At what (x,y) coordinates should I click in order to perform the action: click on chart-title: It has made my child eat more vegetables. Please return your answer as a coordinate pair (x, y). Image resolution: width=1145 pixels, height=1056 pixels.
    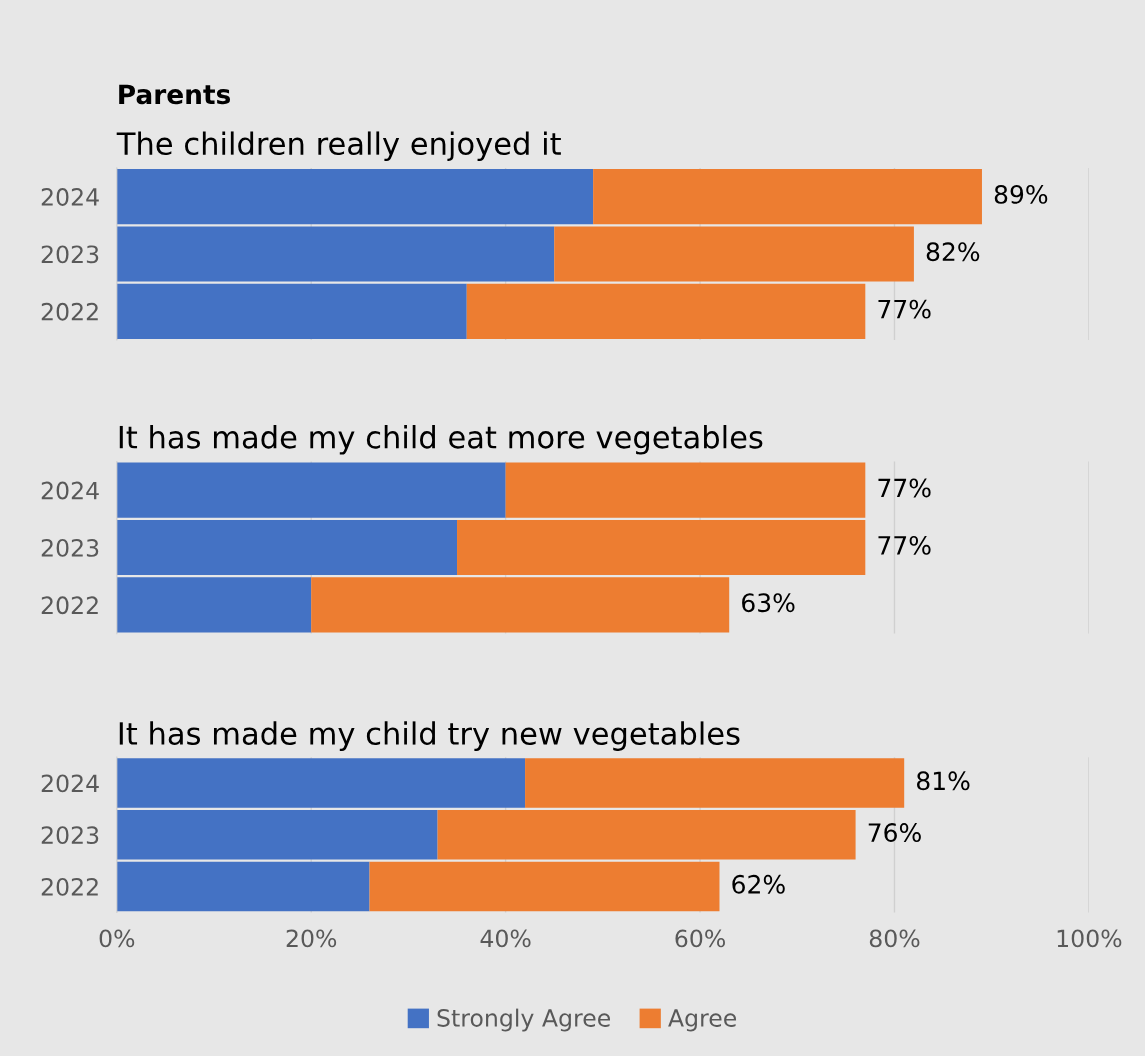
    Looking at the image, I should click on (441, 440).